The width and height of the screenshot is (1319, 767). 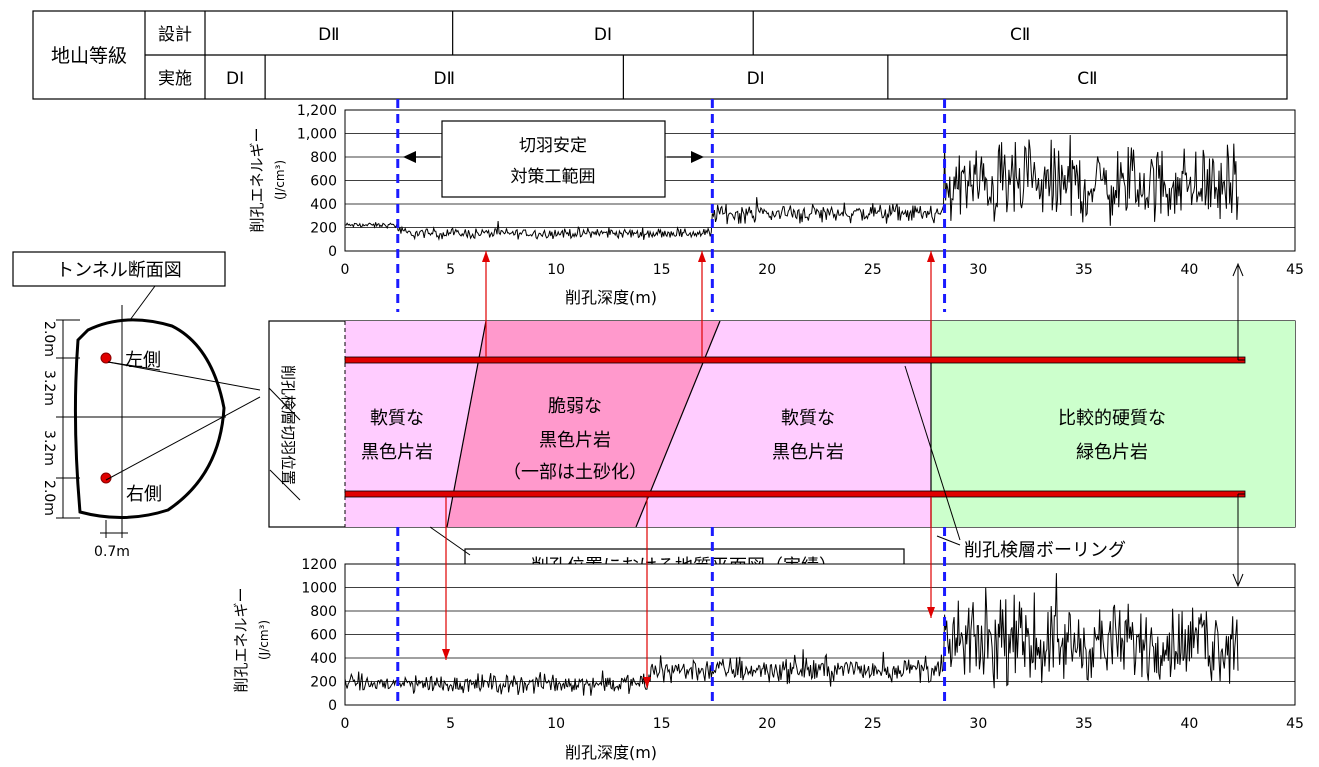 What do you see at coordinates (791, 187) in the screenshot?
I see `top-energy-series` at bounding box center [791, 187].